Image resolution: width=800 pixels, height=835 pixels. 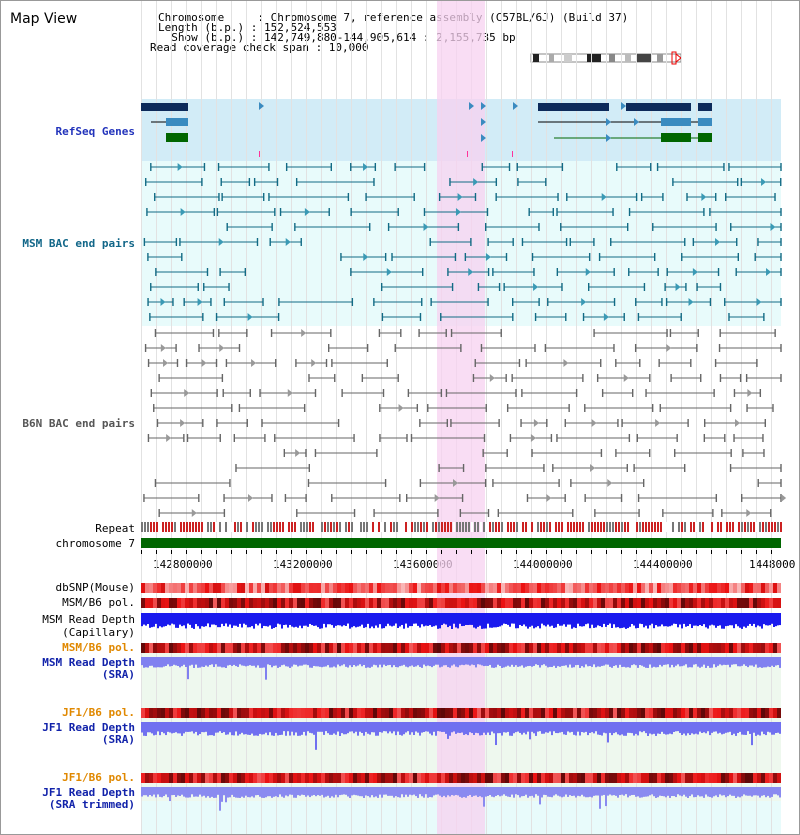 What do you see at coordinates (78, 423) in the screenshot?
I see `b6n-bac-label: B6N BAC end pairs` at bounding box center [78, 423].